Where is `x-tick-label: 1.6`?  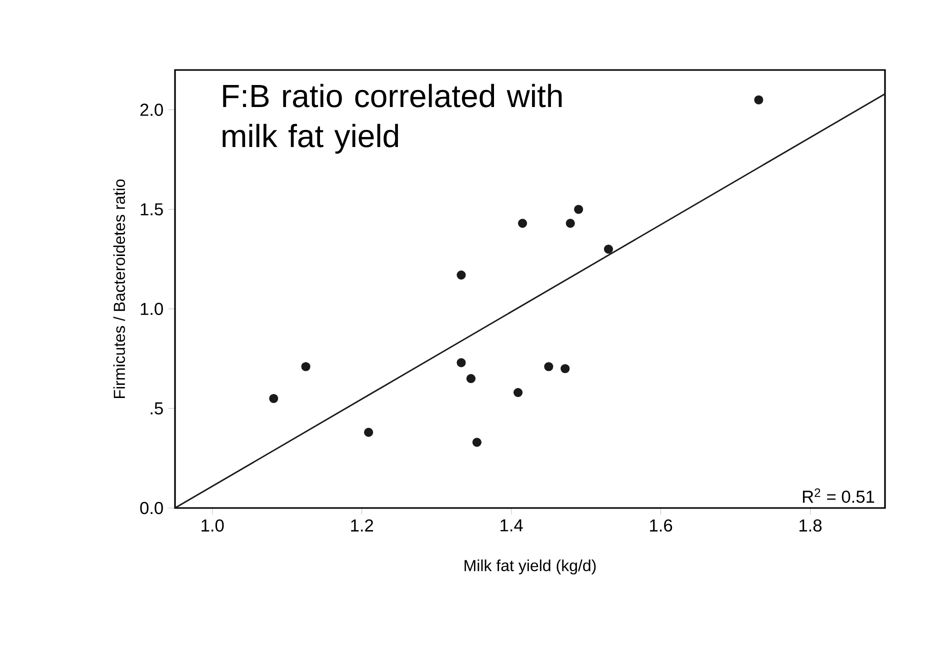
x-tick-label: 1.6 is located at coordinates (661, 525).